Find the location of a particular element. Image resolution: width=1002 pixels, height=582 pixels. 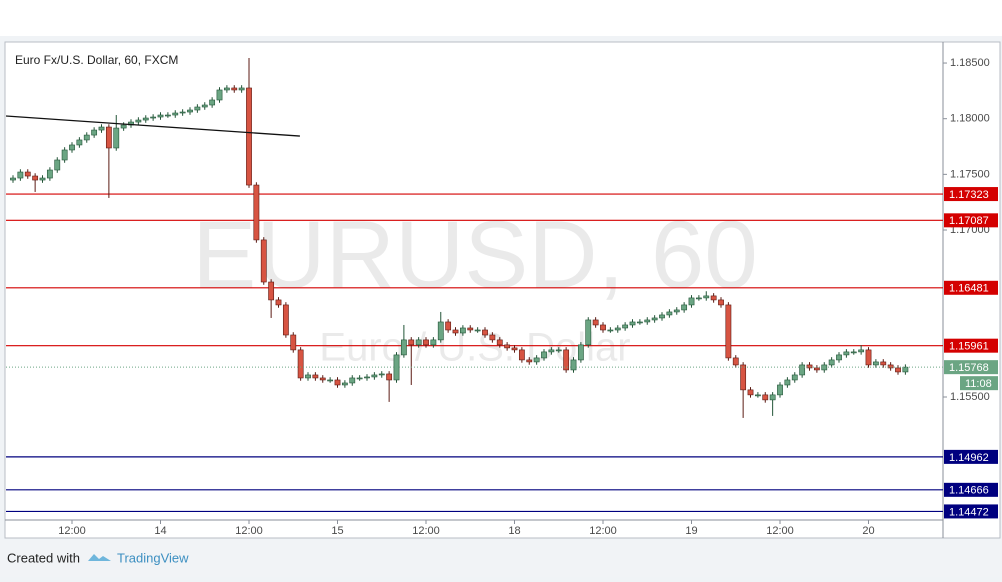

footer-brand: TradingView is located at coordinates (153, 557).